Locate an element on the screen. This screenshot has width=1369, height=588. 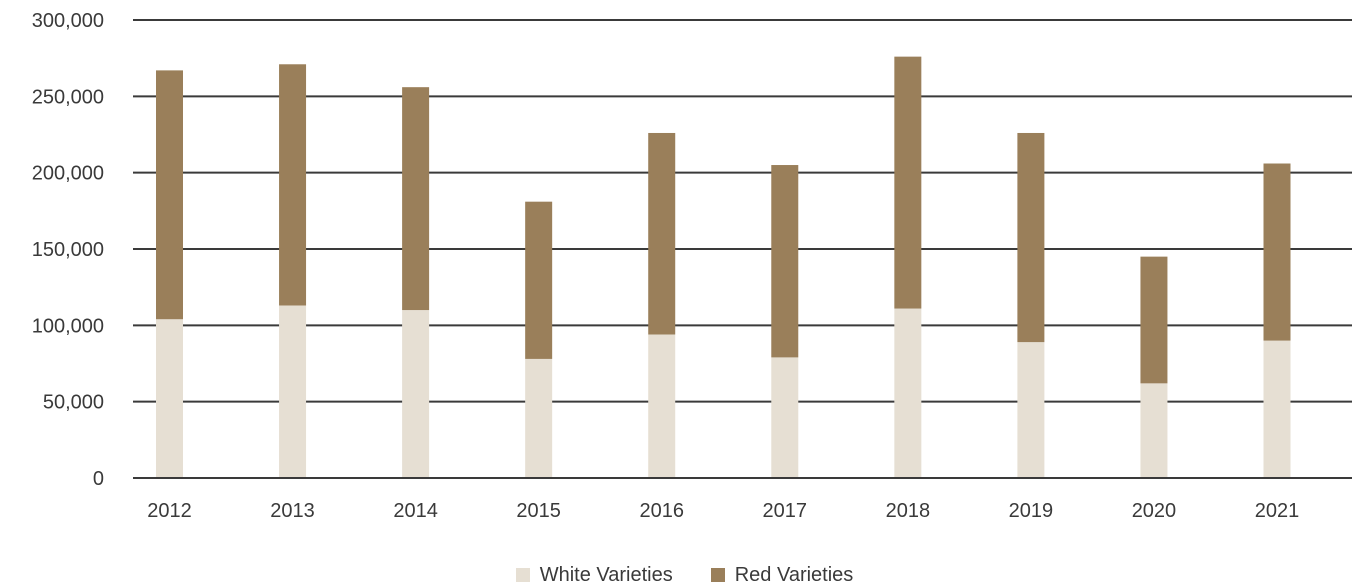
x-tick-label-2020: 2020 is located at coordinates (1154, 511).